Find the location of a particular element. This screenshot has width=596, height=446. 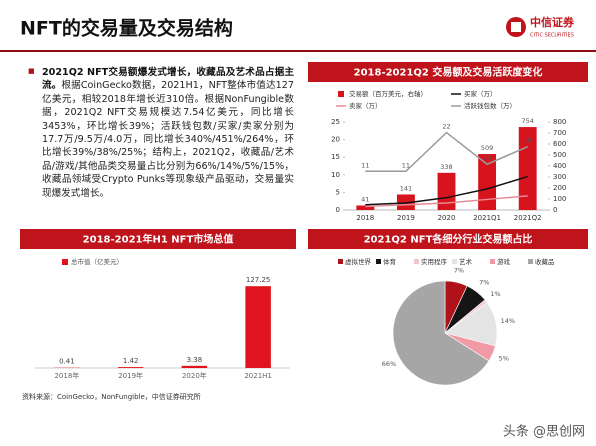

source: 资料来源：CoinGecko，NonFungible，中信证券研究所 is located at coordinates (111, 396).